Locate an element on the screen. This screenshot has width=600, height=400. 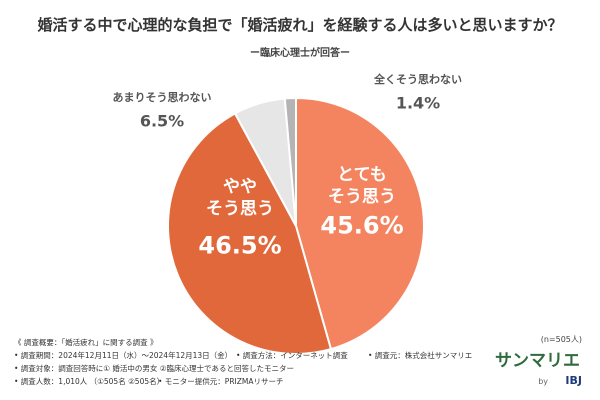
slice-label: とても そう思う is located at coordinates (362, 185).